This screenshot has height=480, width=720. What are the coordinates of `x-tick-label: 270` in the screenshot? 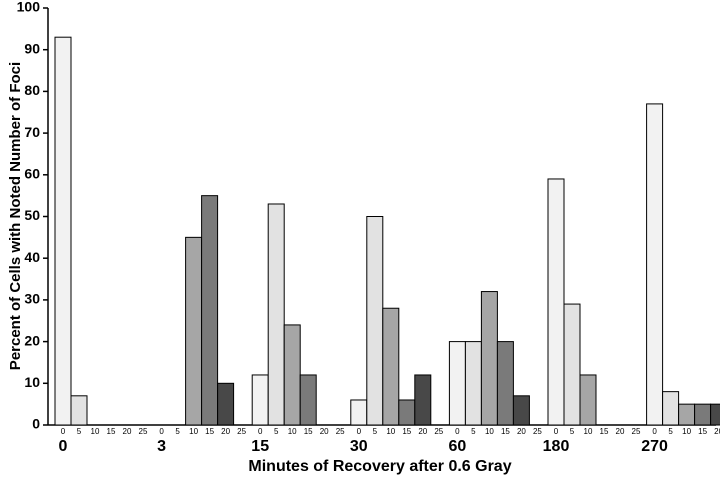 It's located at (654, 446).